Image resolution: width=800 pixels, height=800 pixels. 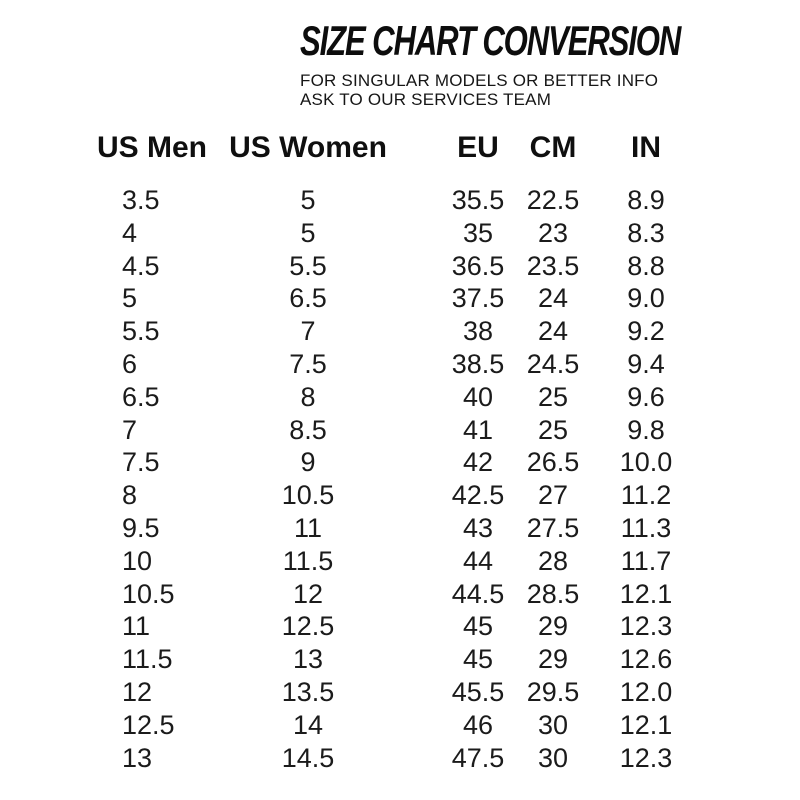 I want to click on table-row: 12 13.5 45.5 29.5 12.0, so click(x=400, y=692).